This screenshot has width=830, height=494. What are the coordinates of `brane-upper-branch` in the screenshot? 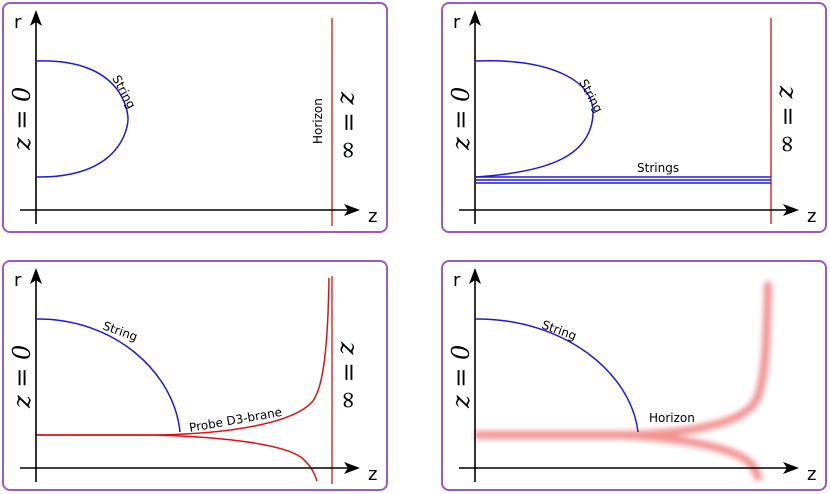 It's located at (183, 356).